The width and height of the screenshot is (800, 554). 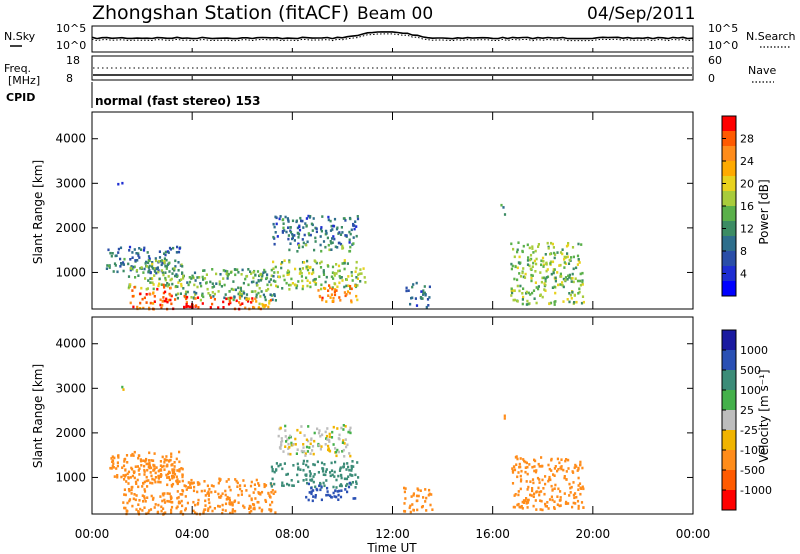 What do you see at coordinates (70, 139) in the screenshot?
I see `y-tick-label: 4000` at bounding box center [70, 139].